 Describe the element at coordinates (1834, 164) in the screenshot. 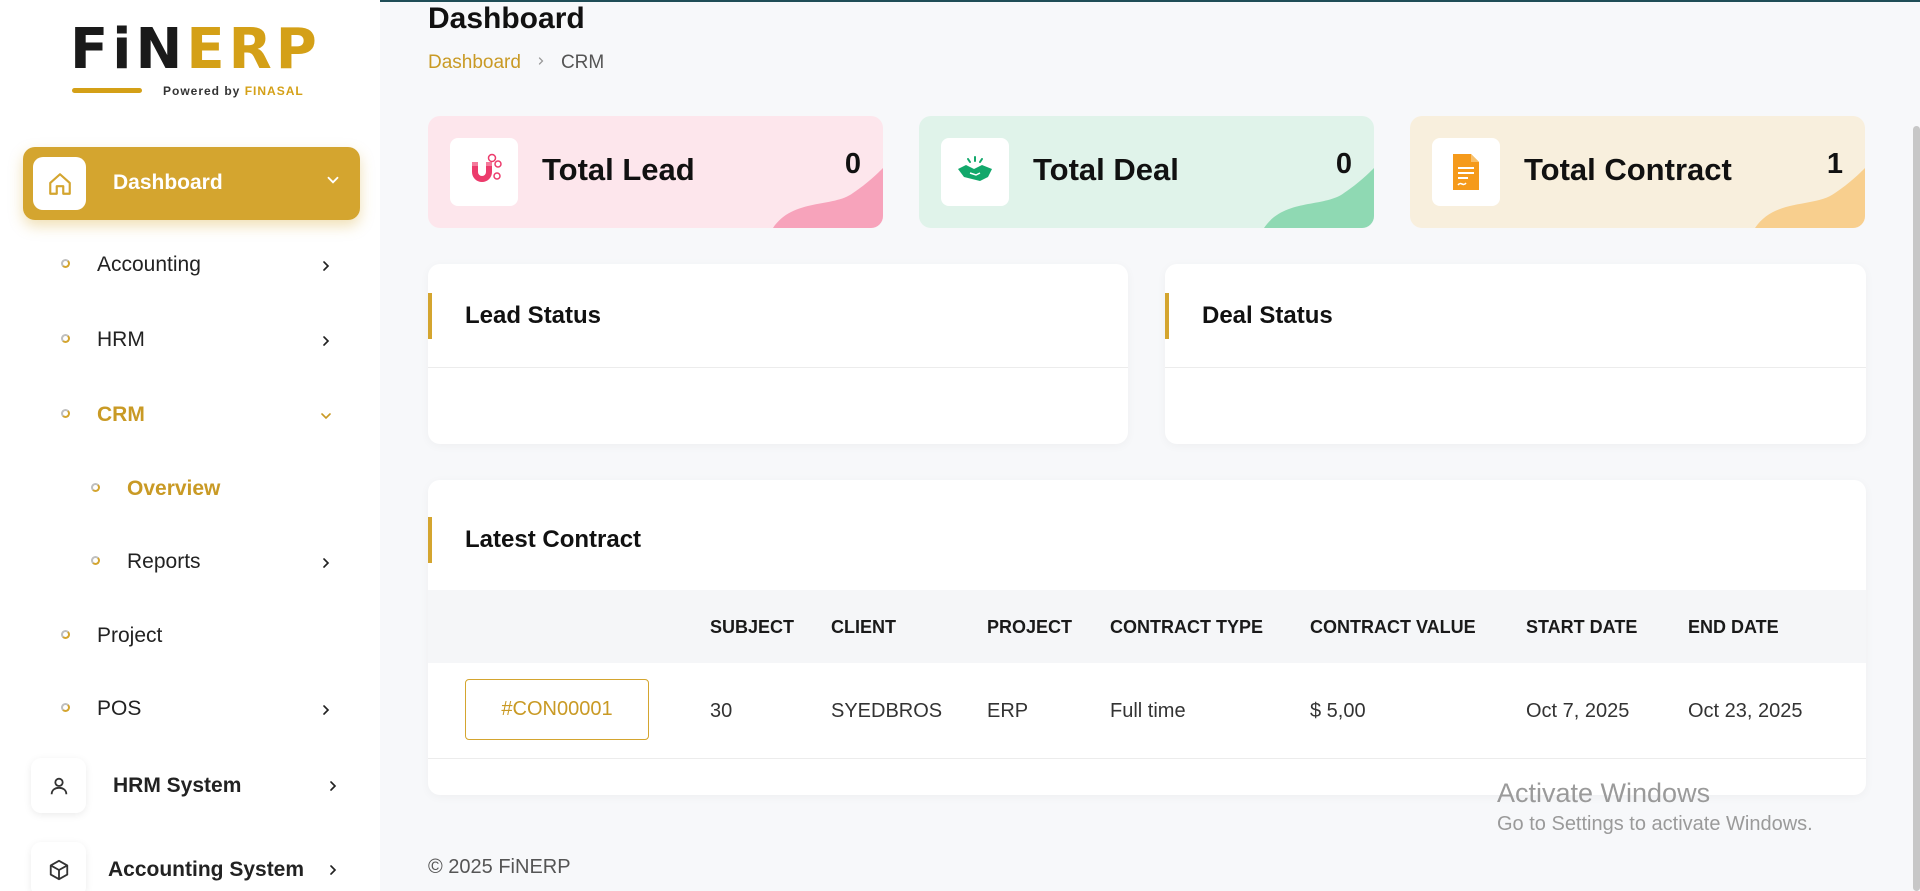

I see `stat-value: 1` at that location.